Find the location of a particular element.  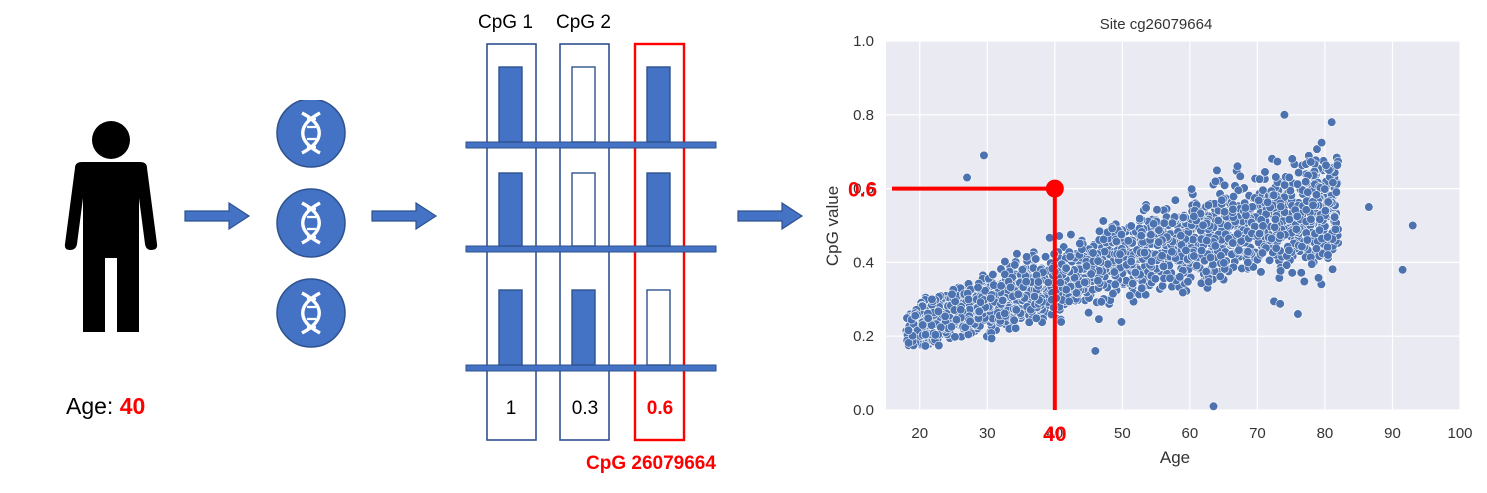

dna-icon is located at coordinates (311, 134).